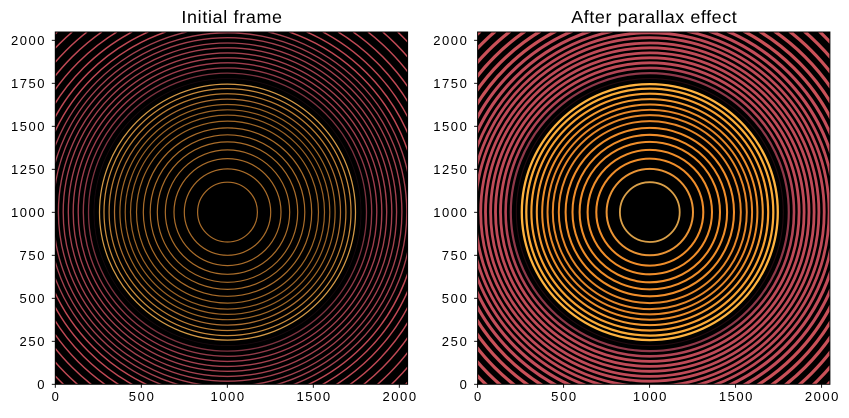 This screenshot has width=849, height=418. What do you see at coordinates (231, 17) in the screenshot?
I see `svg-text: Initial frame` at bounding box center [231, 17].